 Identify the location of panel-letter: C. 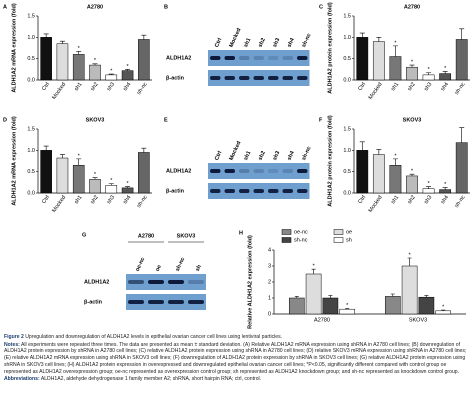
(321, 7).